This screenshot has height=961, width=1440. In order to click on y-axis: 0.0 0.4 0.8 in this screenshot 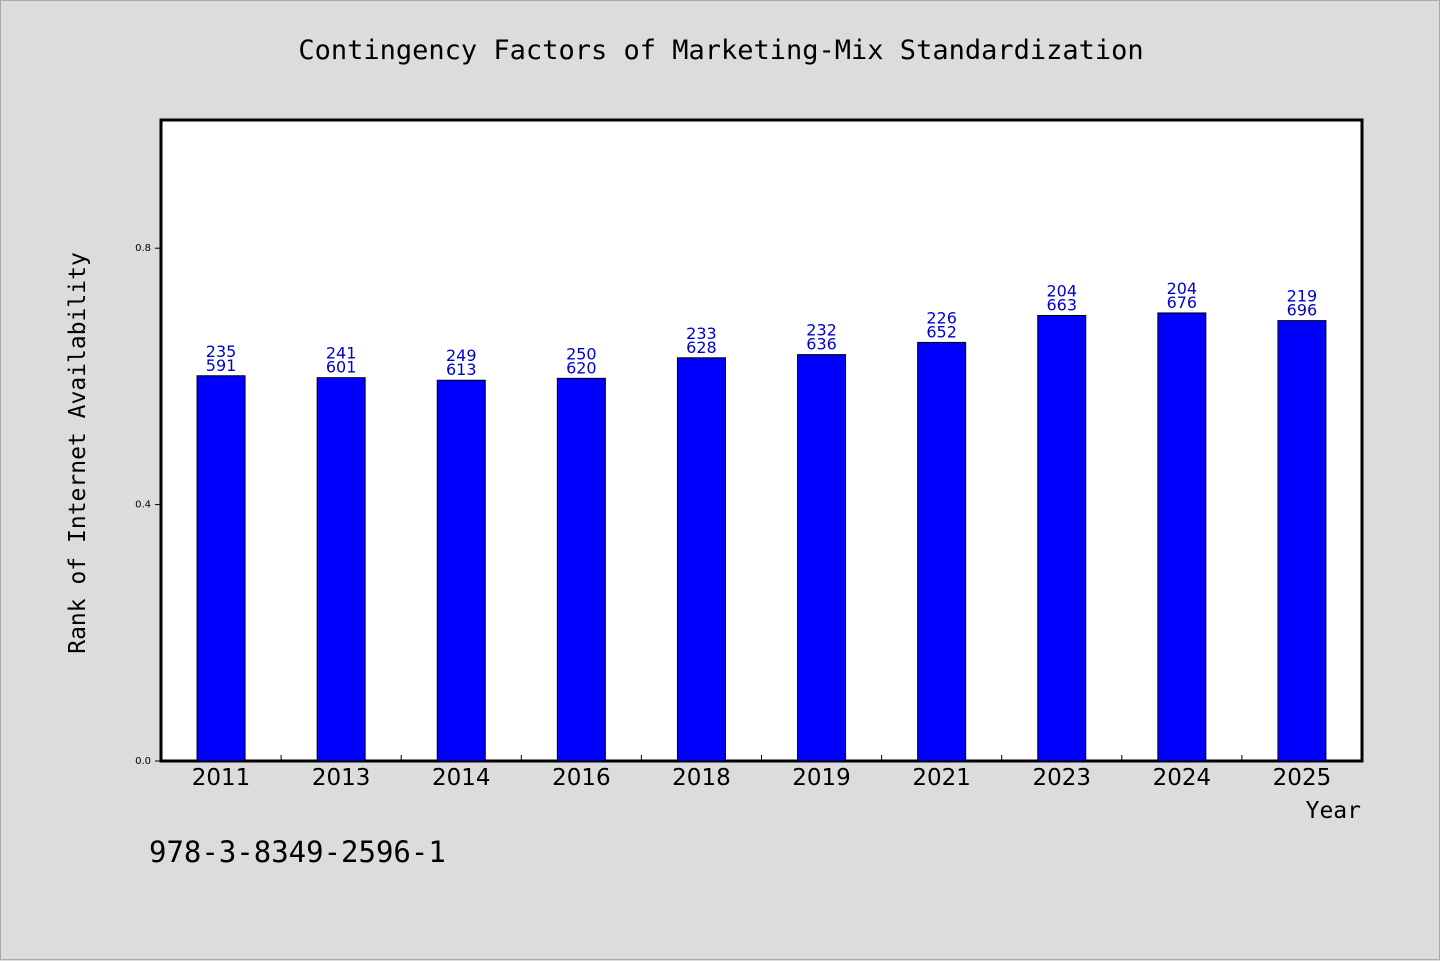, I will do `click(148, 505)`.